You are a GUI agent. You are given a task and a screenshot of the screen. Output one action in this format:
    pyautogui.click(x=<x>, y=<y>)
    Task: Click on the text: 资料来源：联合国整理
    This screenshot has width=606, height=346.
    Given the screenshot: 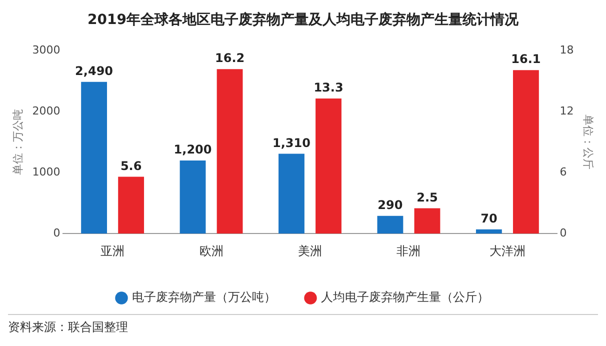 What is the action you would take?
    pyautogui.click(x=303, y=325)
    